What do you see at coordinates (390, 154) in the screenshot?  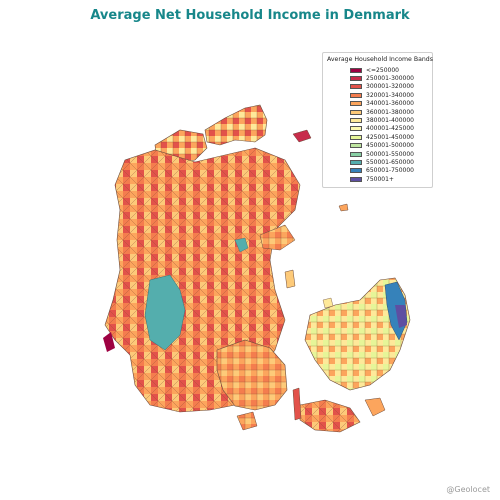 I see `legend-label: 500001-550000` at bounding box center [390, 154].